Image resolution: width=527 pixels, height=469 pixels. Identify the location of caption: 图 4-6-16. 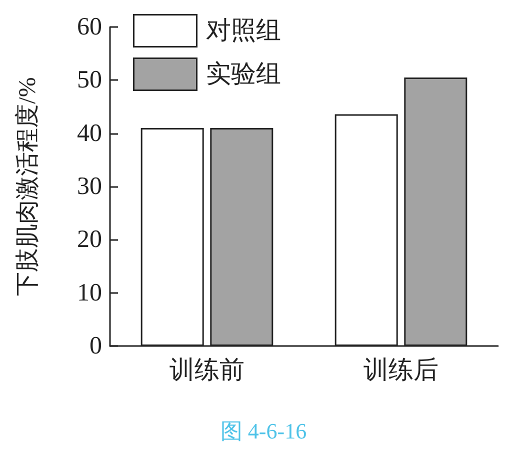
(263, 431).